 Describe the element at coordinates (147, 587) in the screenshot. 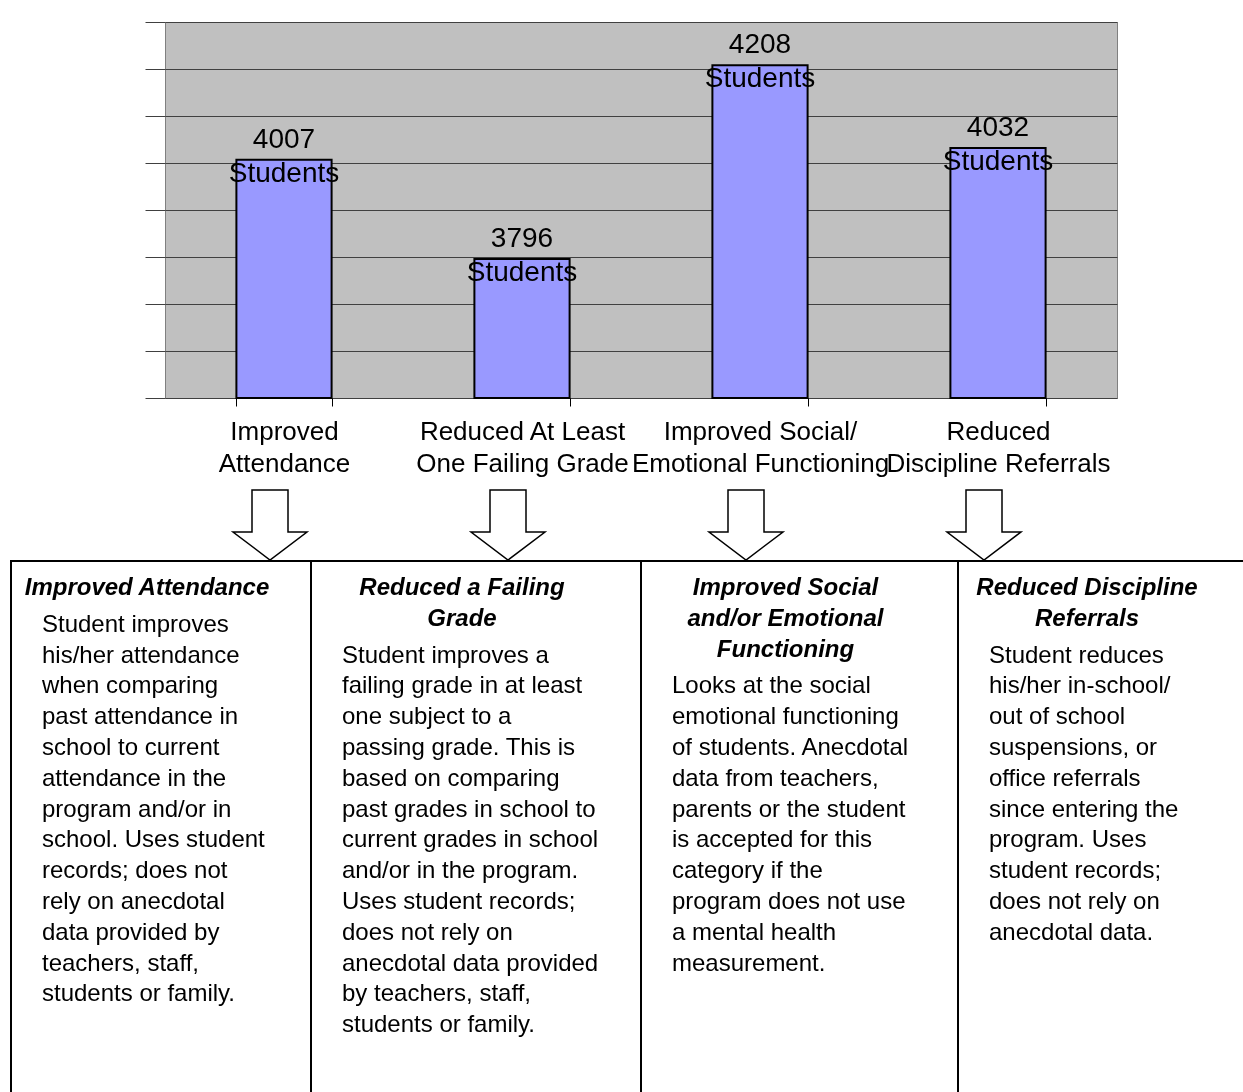

I see `text: Improved Attendance` at that location.